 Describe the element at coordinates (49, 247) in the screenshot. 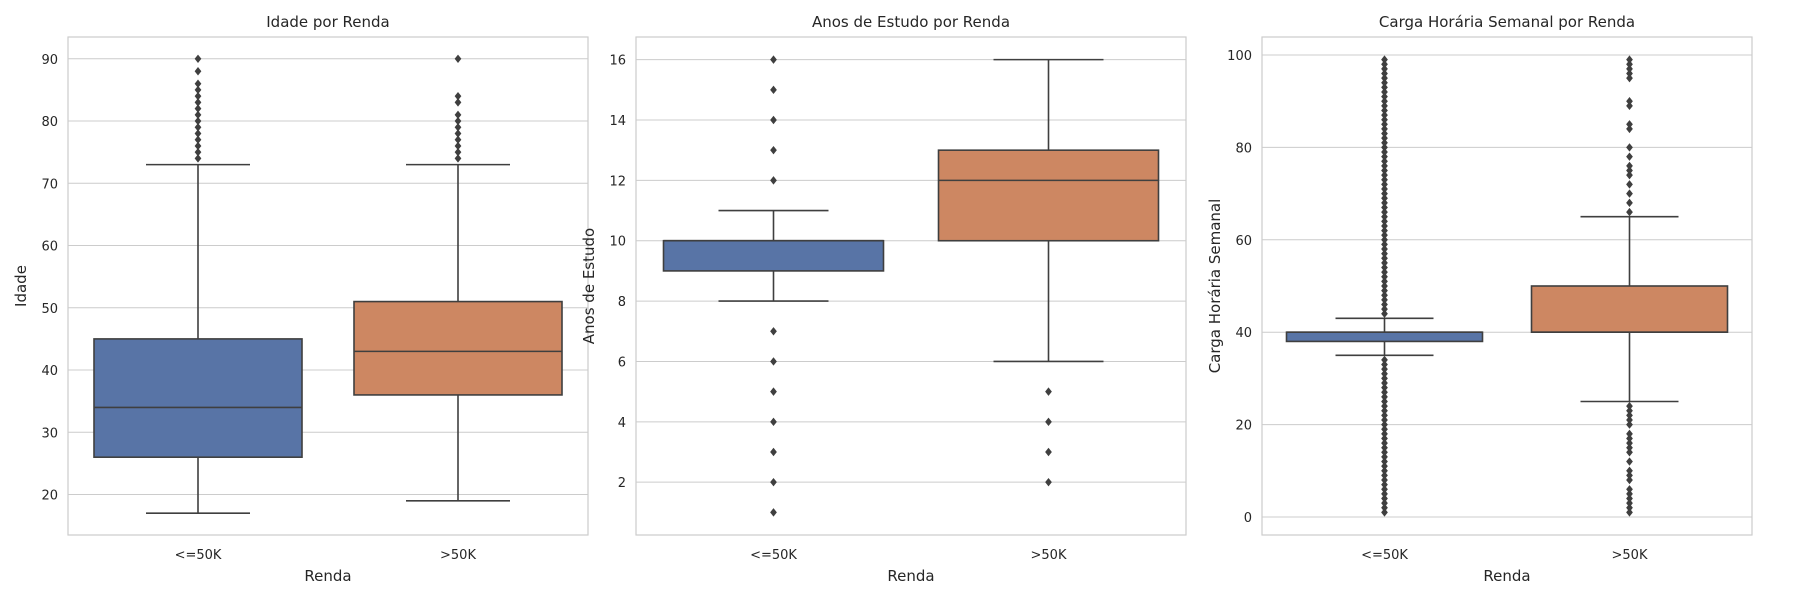

I see `y-tick-label: 60` at that location.